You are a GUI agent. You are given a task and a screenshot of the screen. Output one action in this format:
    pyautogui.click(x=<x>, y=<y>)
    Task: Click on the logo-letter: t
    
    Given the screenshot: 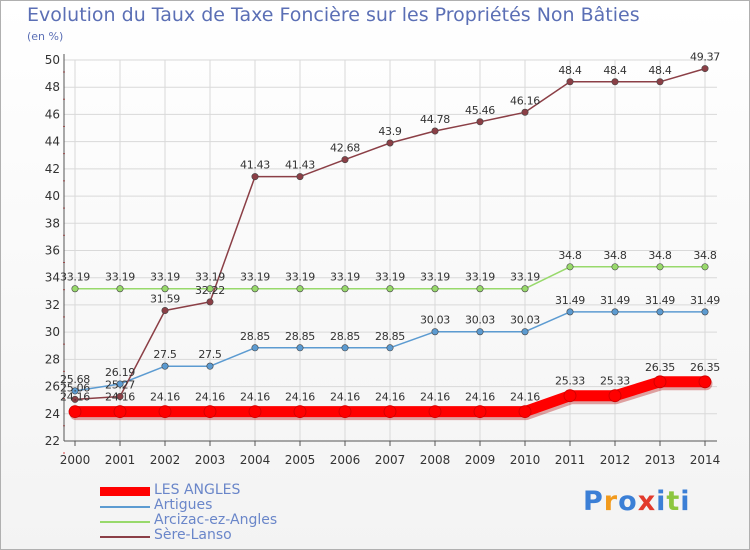 What is the action you would take?
    pyautogui.click(x=673, y=501)
    